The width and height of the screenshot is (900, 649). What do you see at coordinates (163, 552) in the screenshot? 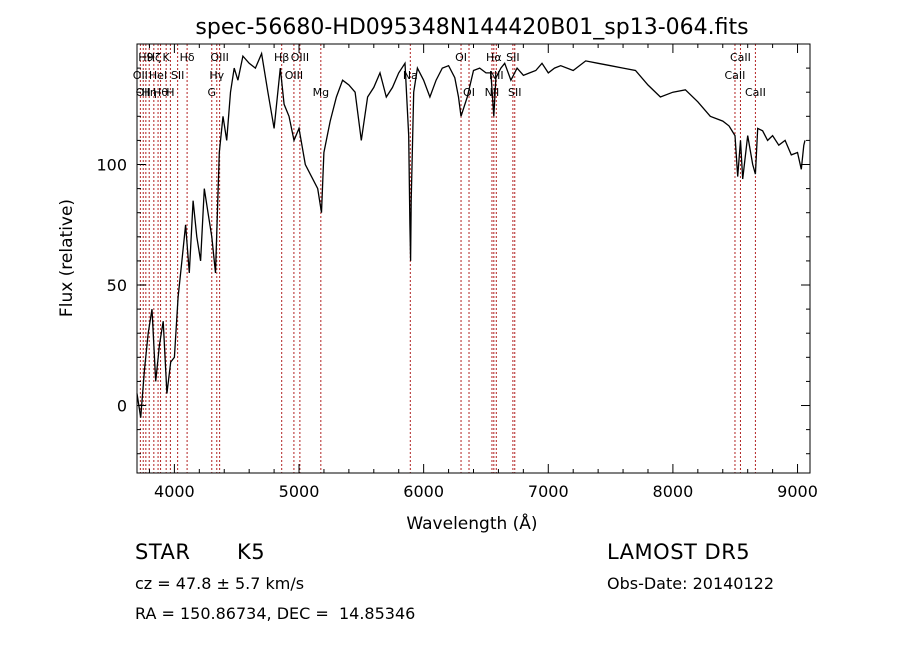
I see `object-class: STAR` at bounding box center [163, 552].